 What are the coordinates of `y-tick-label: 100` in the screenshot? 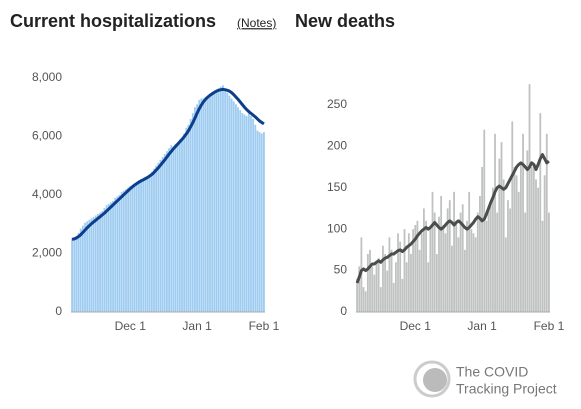 It's located at (337, 228).